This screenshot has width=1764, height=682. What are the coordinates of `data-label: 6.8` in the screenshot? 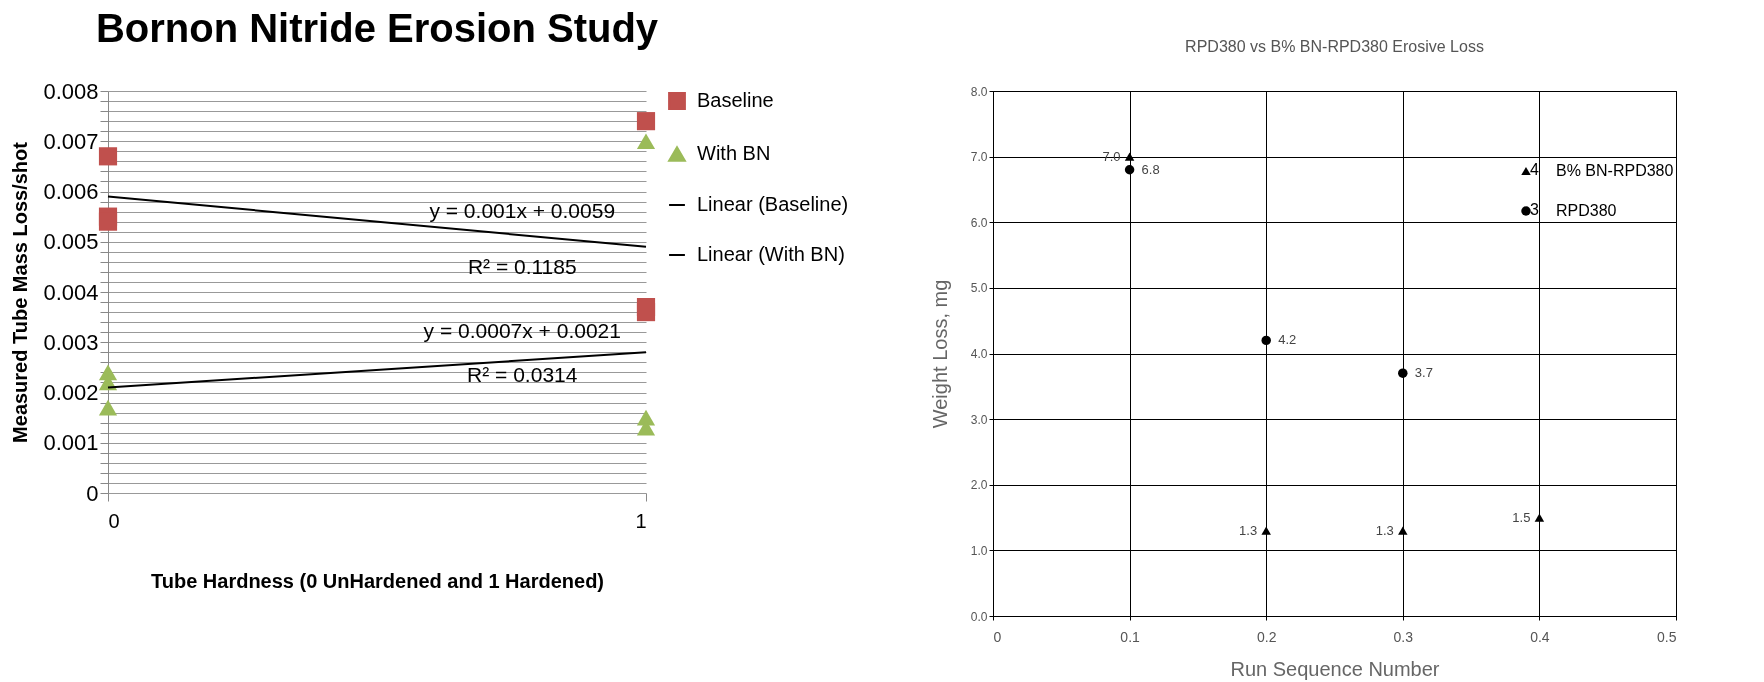 It's located at (1150, 169).